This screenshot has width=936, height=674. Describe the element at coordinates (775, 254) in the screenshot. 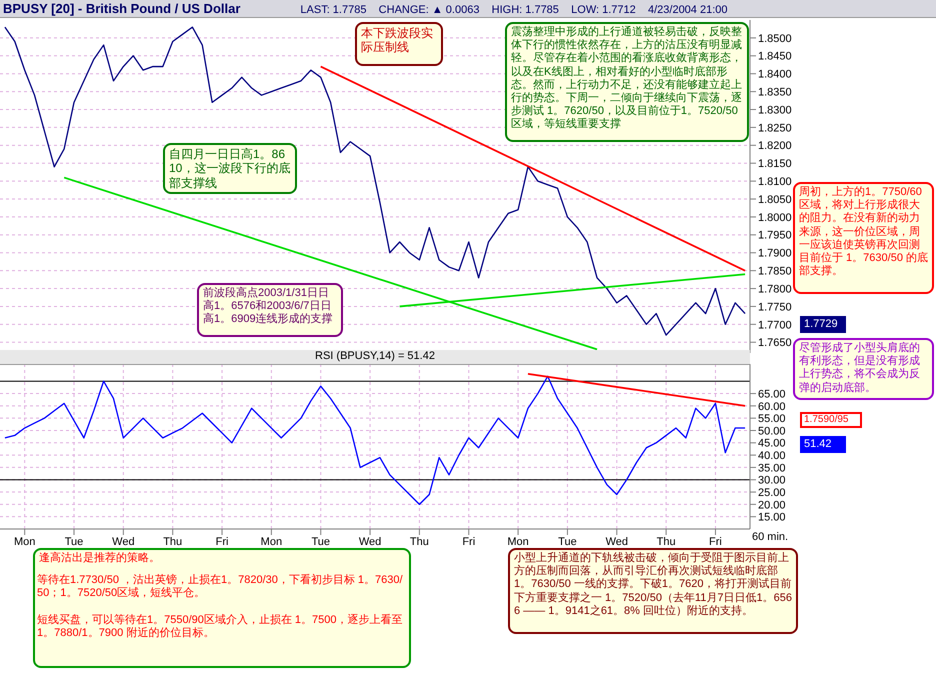

I see `y-tick-label: 1.7900` at that location.